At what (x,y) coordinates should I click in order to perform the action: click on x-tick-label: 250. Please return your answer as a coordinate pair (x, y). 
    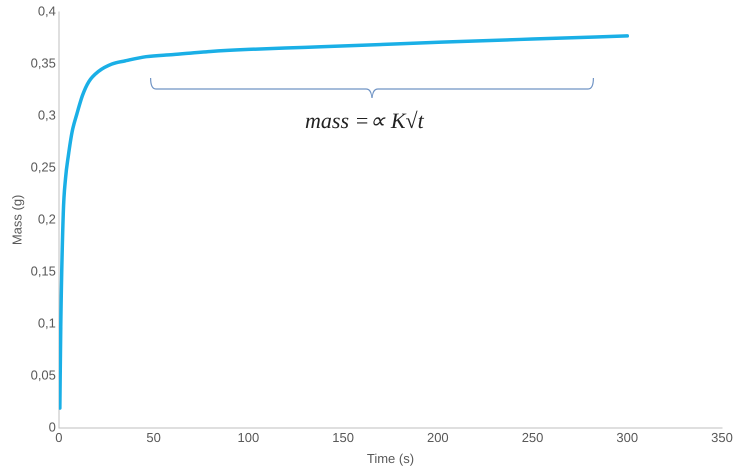
    Looking at the image, I should click on (533, 438).